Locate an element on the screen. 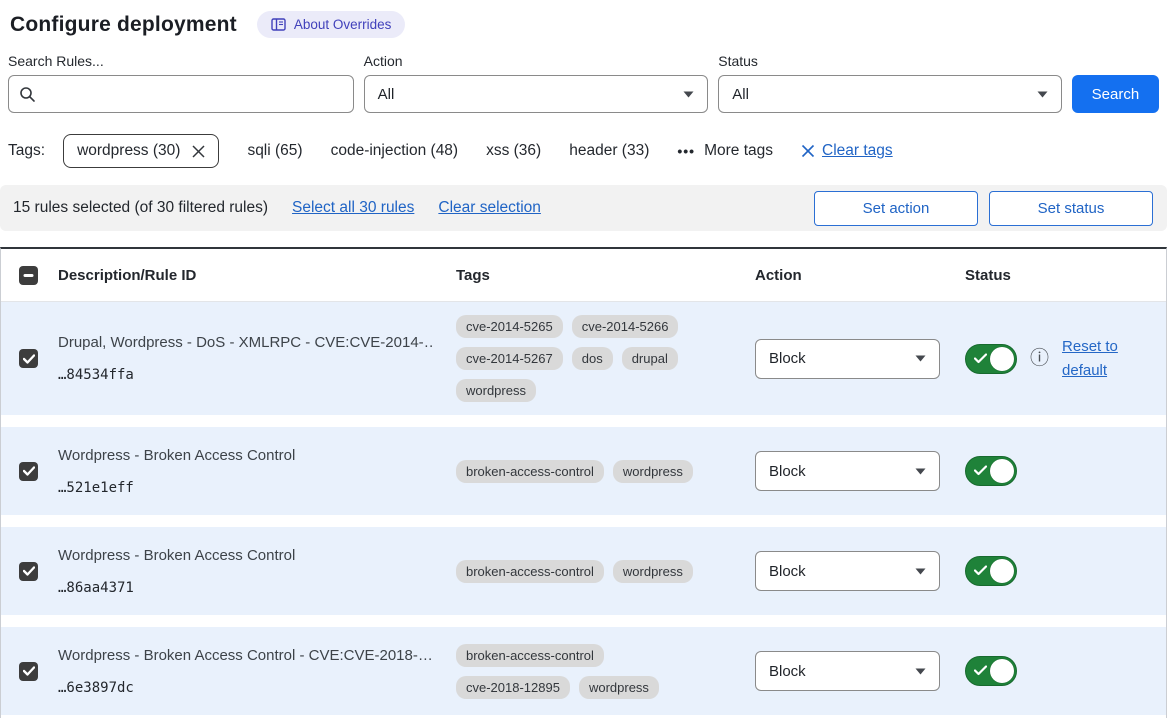  status-filter-label: Status is located at coordinates (738, 61).